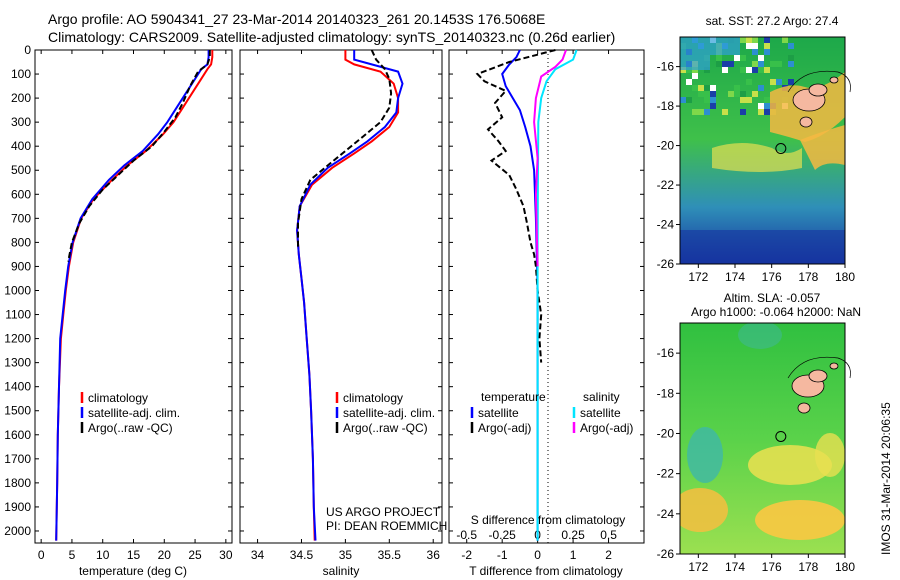 Image resolution: width=900 pixels, height=580 pixels. Describe the element at coordinates (546, 571) in the screenshot. I see `difference-x-label: T difference from climatology` at that location.